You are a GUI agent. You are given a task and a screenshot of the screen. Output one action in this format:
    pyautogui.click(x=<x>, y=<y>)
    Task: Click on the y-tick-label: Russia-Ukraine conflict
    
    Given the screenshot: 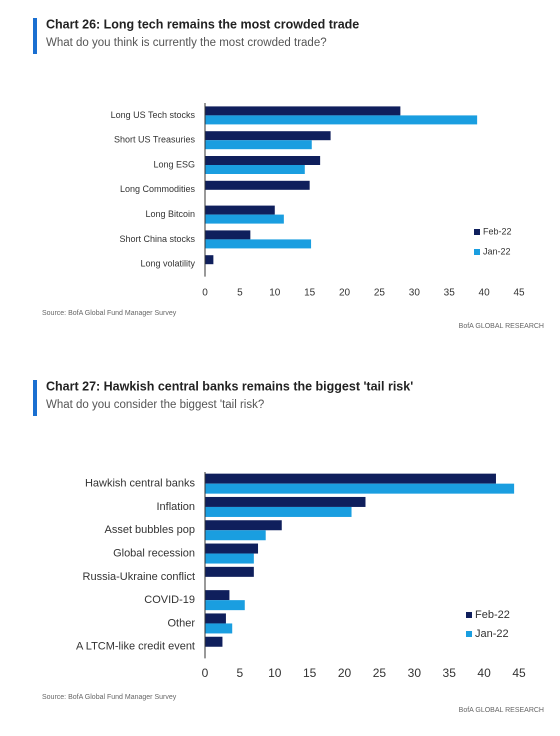 What is the action you would take?
    pyautogui.click(x=139, y=577)
    